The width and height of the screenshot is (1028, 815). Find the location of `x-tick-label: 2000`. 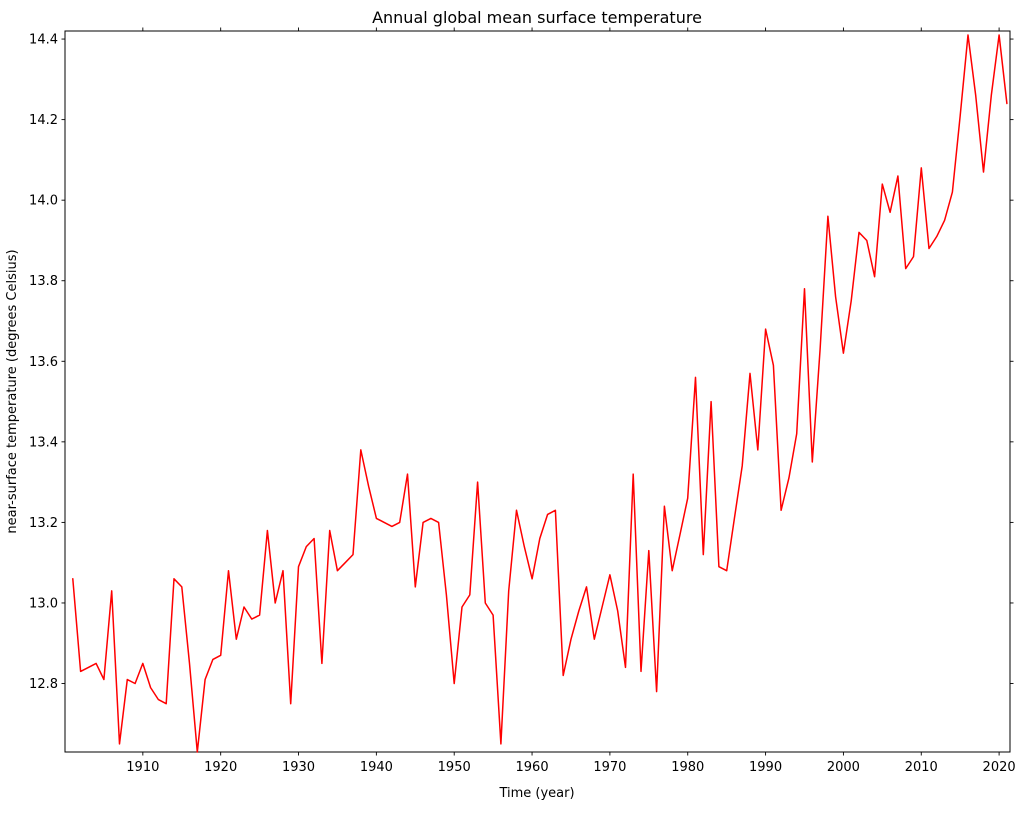

x-tick-label: 2000 is located at coordinates (843, 767).